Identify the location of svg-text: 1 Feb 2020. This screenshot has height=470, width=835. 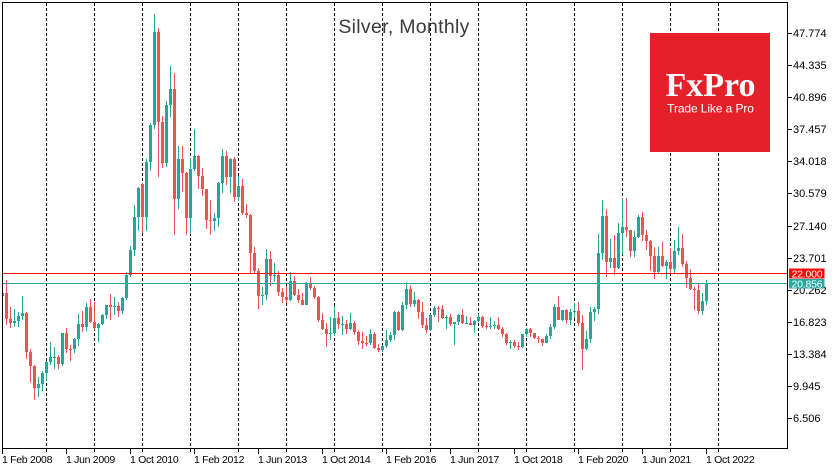
(603, 460).